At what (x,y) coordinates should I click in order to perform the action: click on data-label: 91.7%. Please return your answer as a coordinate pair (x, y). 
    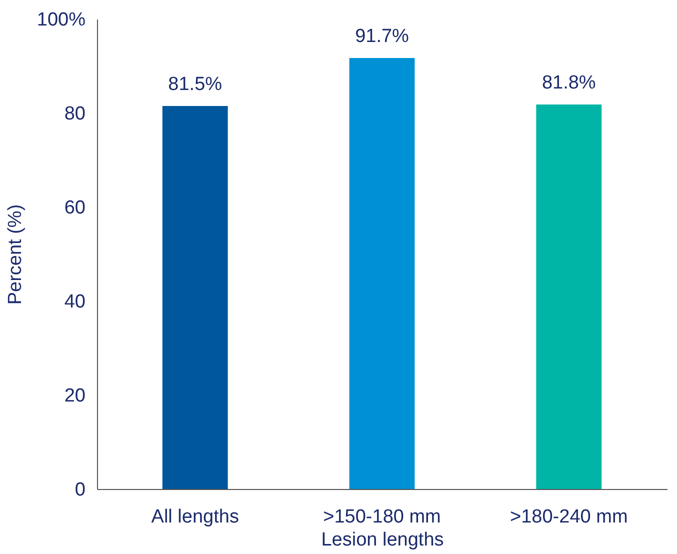
    Looking at the image, I should click on (382, 37).